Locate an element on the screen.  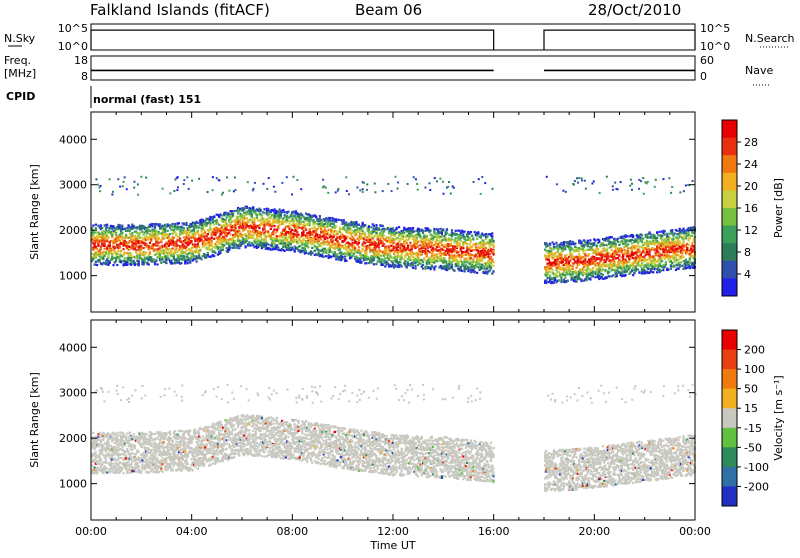
noise-series is located at coordinates (393, 40).